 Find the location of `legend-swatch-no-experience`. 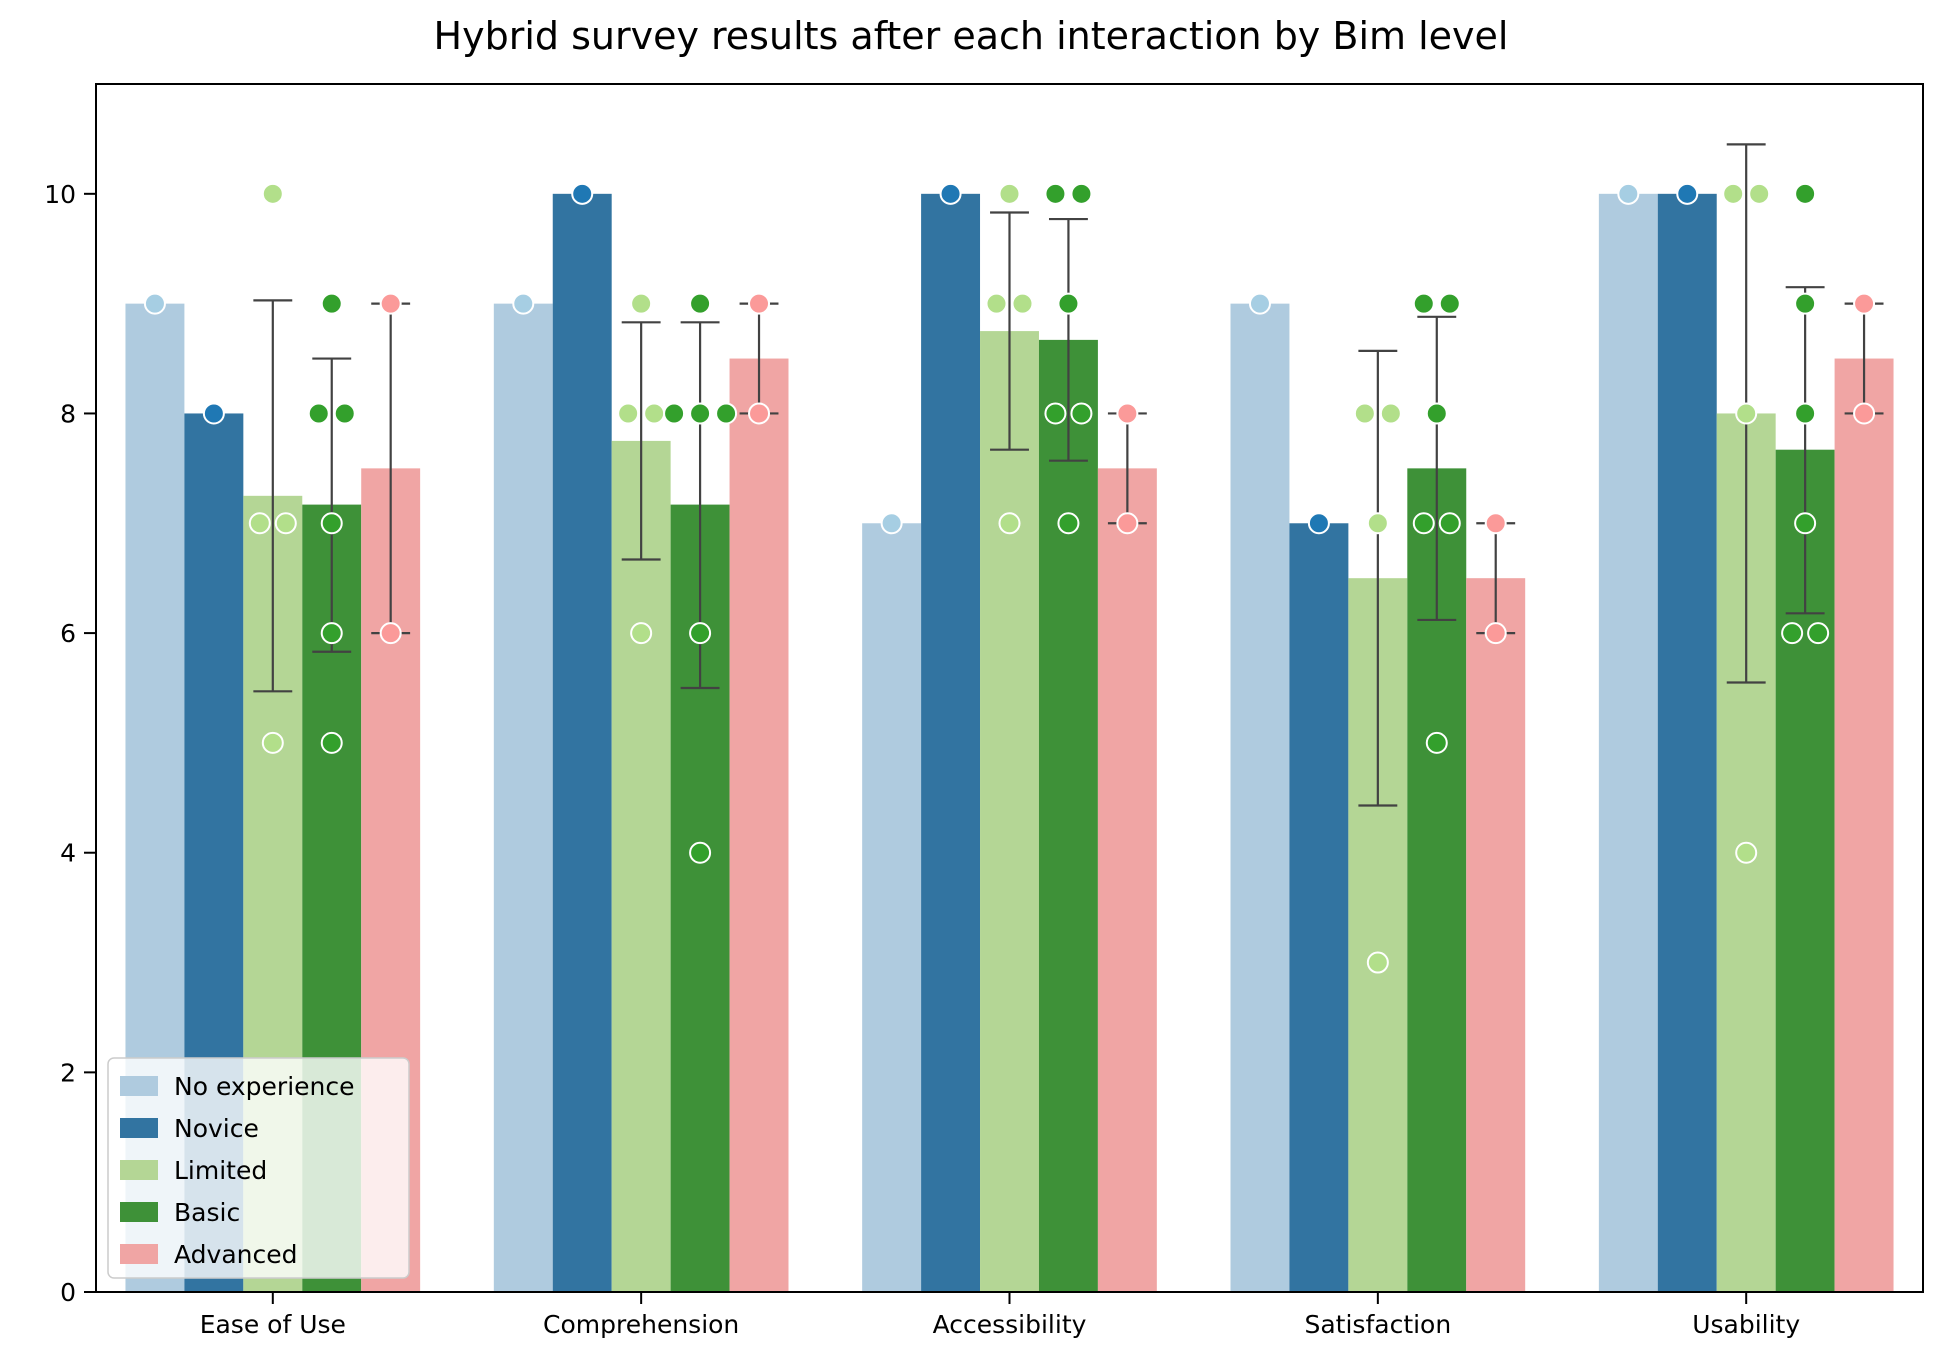

legend-swatch-no-experience is located at coordinates (139, 1086).